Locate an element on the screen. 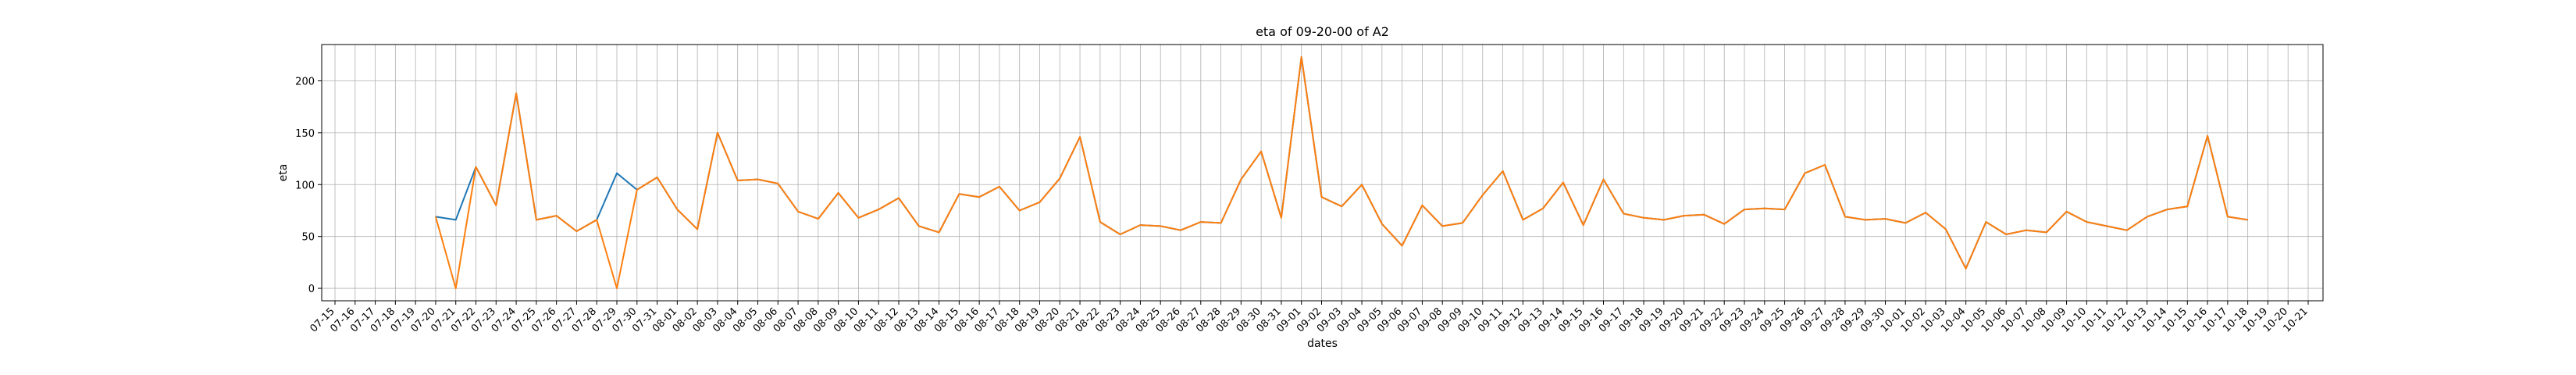 This screenshot has width=2576, height=375. y-tick-label: 0 is located at coordinates (311, 289).